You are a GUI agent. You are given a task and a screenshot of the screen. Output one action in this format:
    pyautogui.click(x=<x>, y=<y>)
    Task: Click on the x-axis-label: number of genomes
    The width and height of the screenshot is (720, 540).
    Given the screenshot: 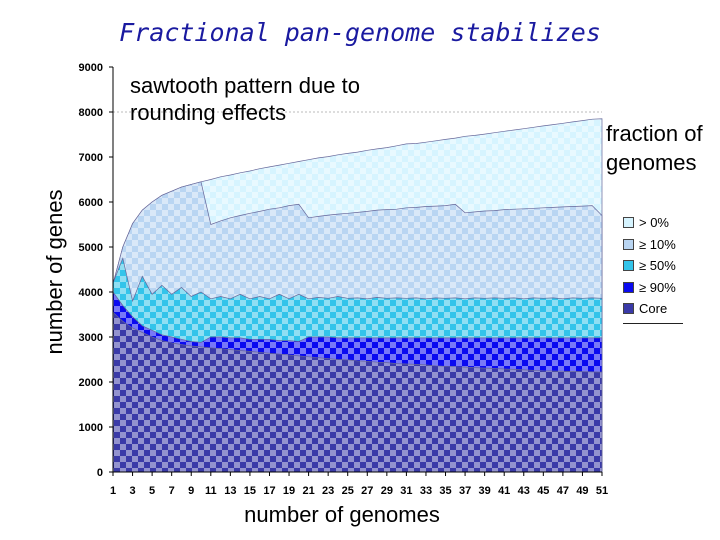 What is the action you would take?
    pyautogui.click(x=342, y=514)
    